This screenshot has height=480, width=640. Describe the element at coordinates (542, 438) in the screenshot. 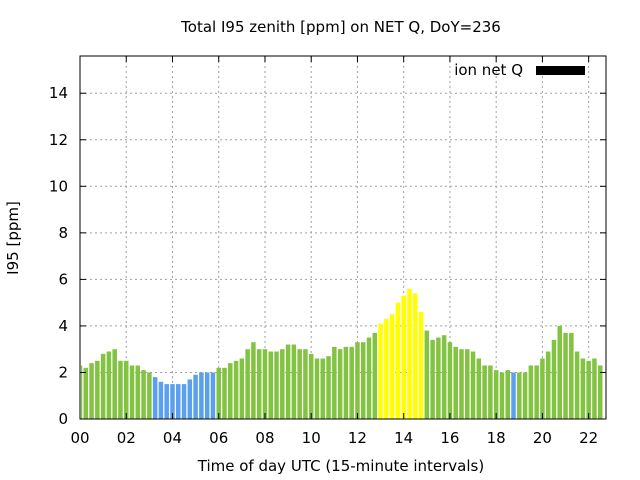

I see `x-tick-label: 20` at that location.